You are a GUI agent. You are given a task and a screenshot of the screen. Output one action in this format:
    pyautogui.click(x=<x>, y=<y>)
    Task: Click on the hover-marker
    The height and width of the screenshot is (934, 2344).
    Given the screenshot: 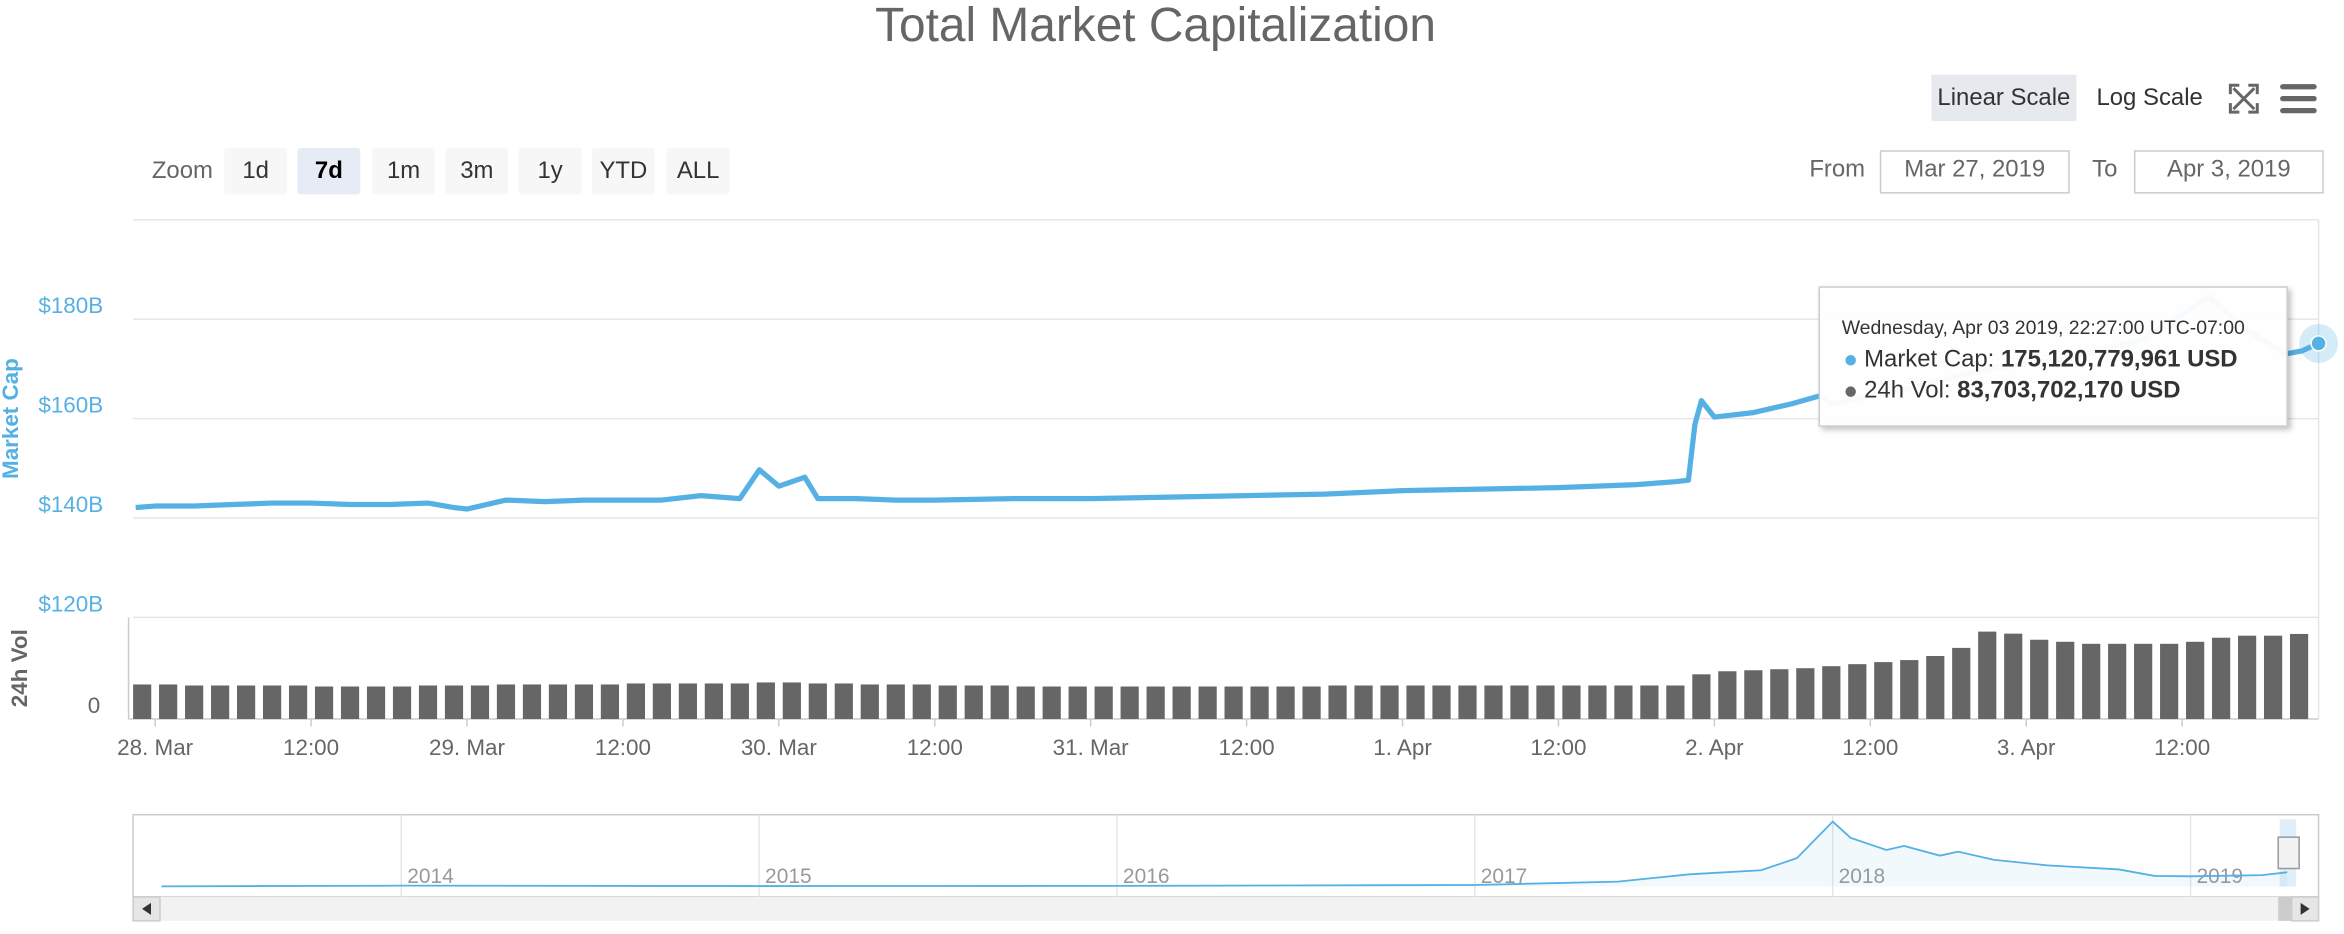 What is the action you would take?
    pyautogui.click(x=2318, y=343)
    